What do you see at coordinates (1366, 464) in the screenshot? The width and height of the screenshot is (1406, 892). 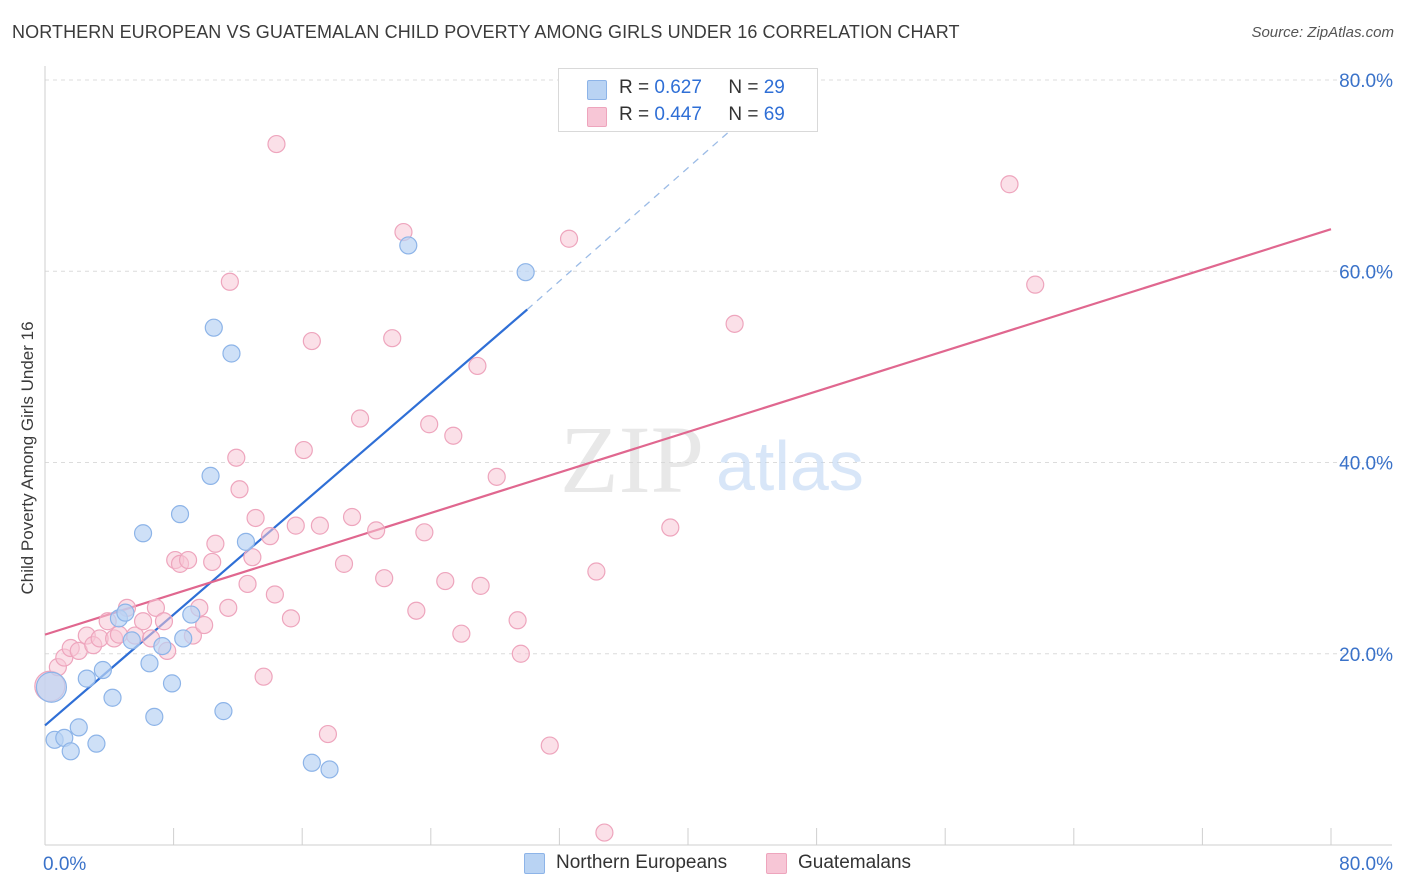 I see `y-tick-label: 40.0%` at bounding box center [1366, 464].